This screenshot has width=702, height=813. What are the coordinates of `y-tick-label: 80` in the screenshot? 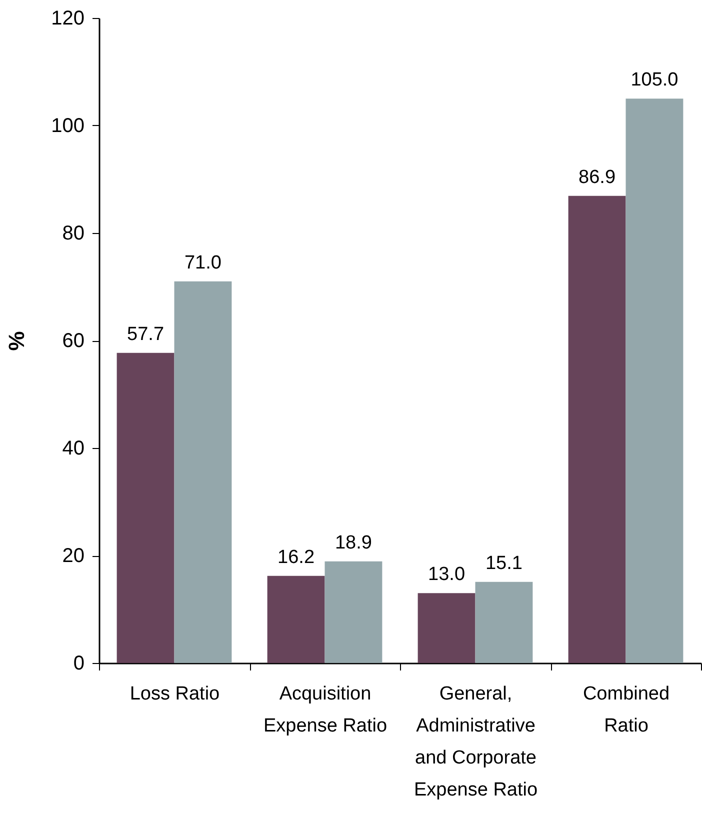 It's located at (73, 233).